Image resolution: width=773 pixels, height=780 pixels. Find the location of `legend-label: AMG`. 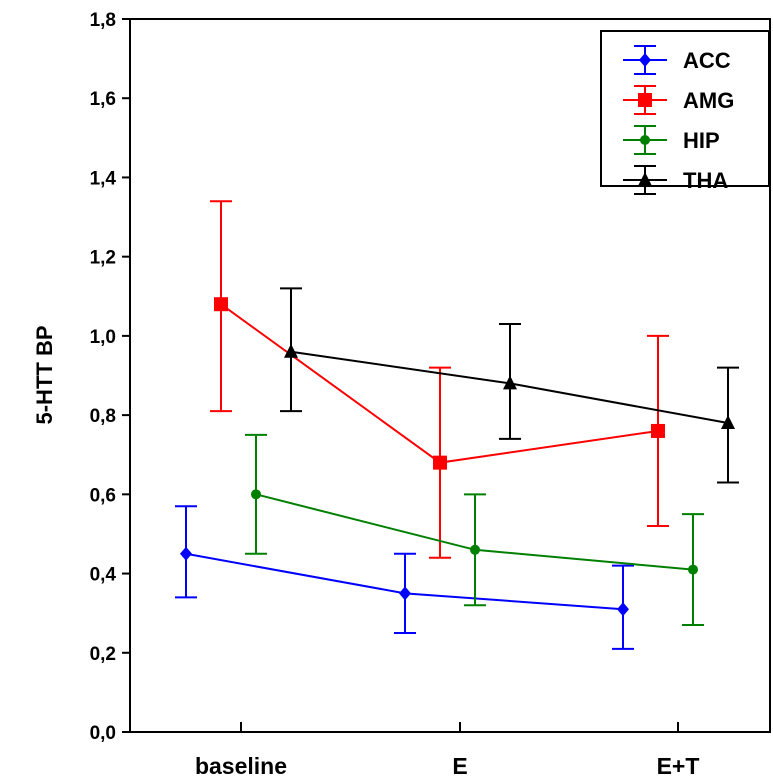

legend-label: AMG is located at coordinates (708, 100).